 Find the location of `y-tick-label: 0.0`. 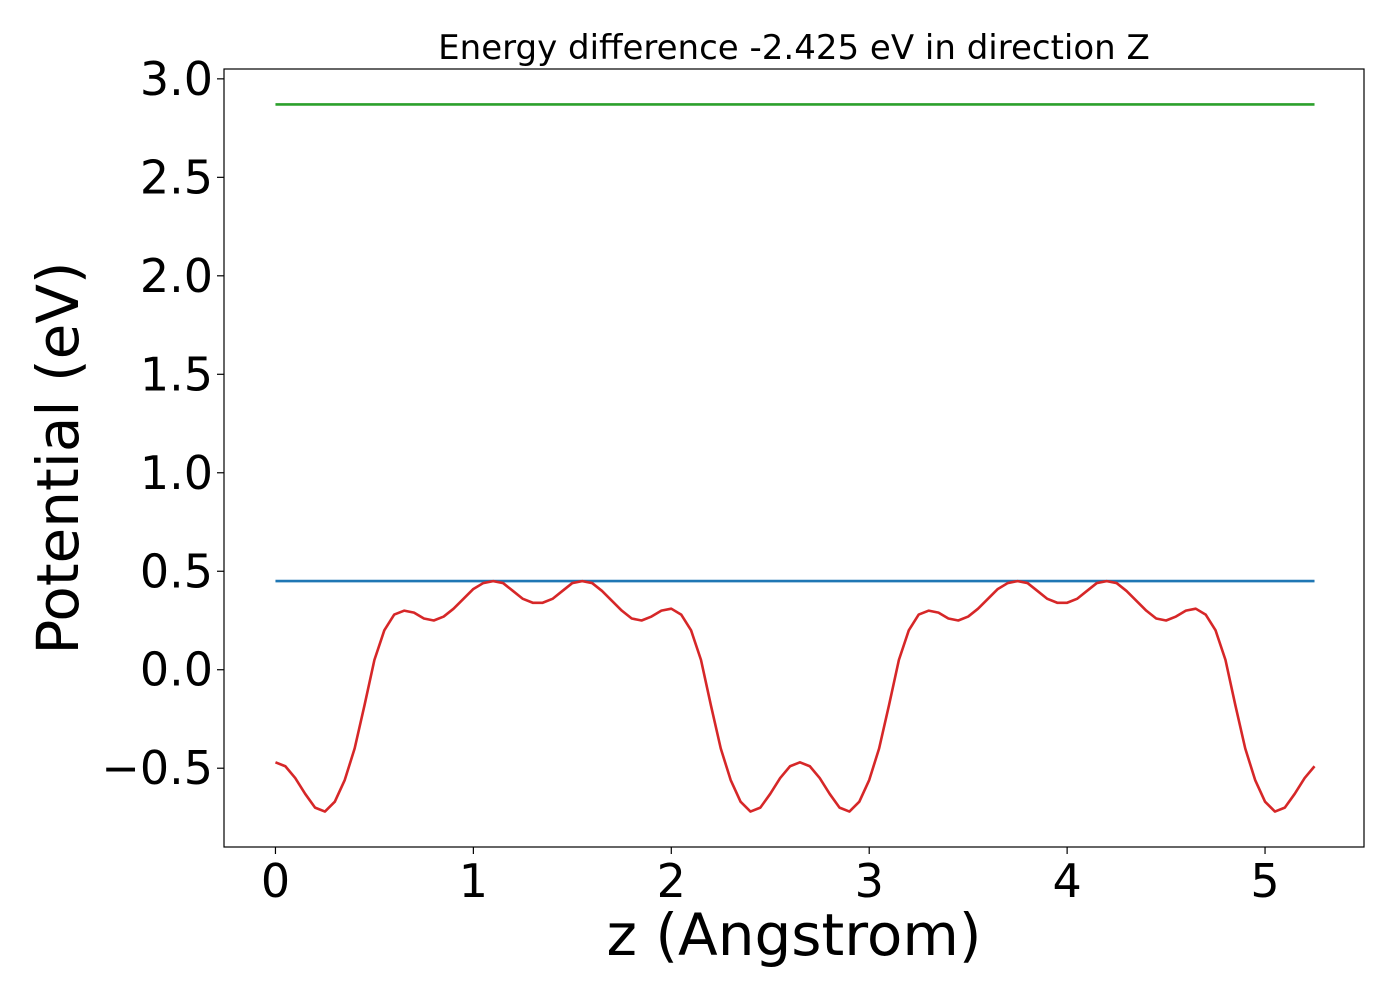

y-tick-label: 0.0 is located at coordinates (176, 670).